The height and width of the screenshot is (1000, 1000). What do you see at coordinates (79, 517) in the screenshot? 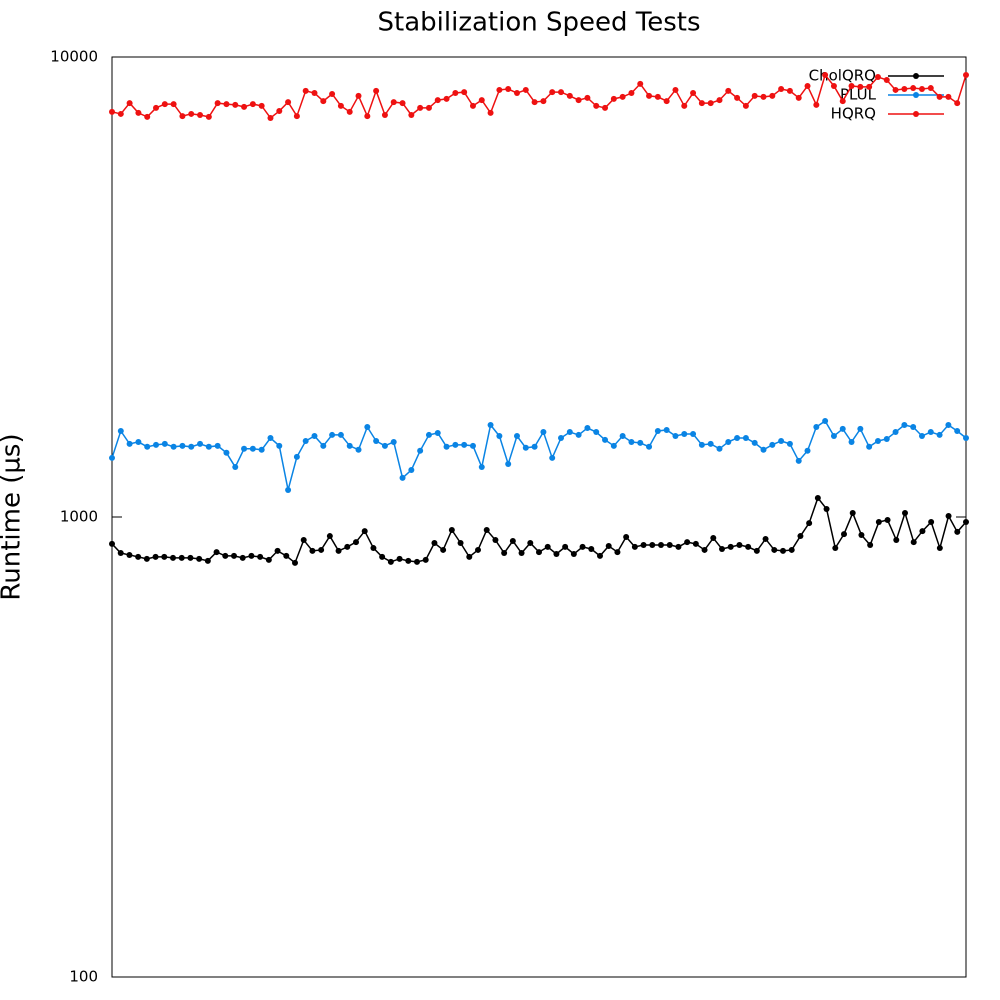
I see `y-tick-label: 1000` at bounding box center [79, 517].